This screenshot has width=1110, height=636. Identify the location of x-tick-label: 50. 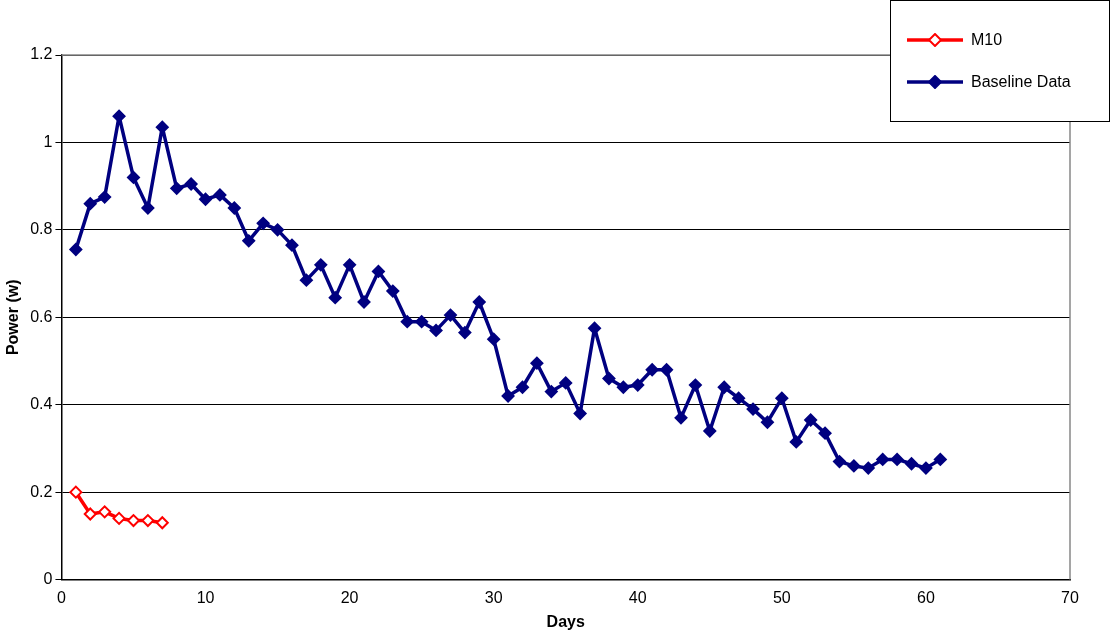
(781, 597).